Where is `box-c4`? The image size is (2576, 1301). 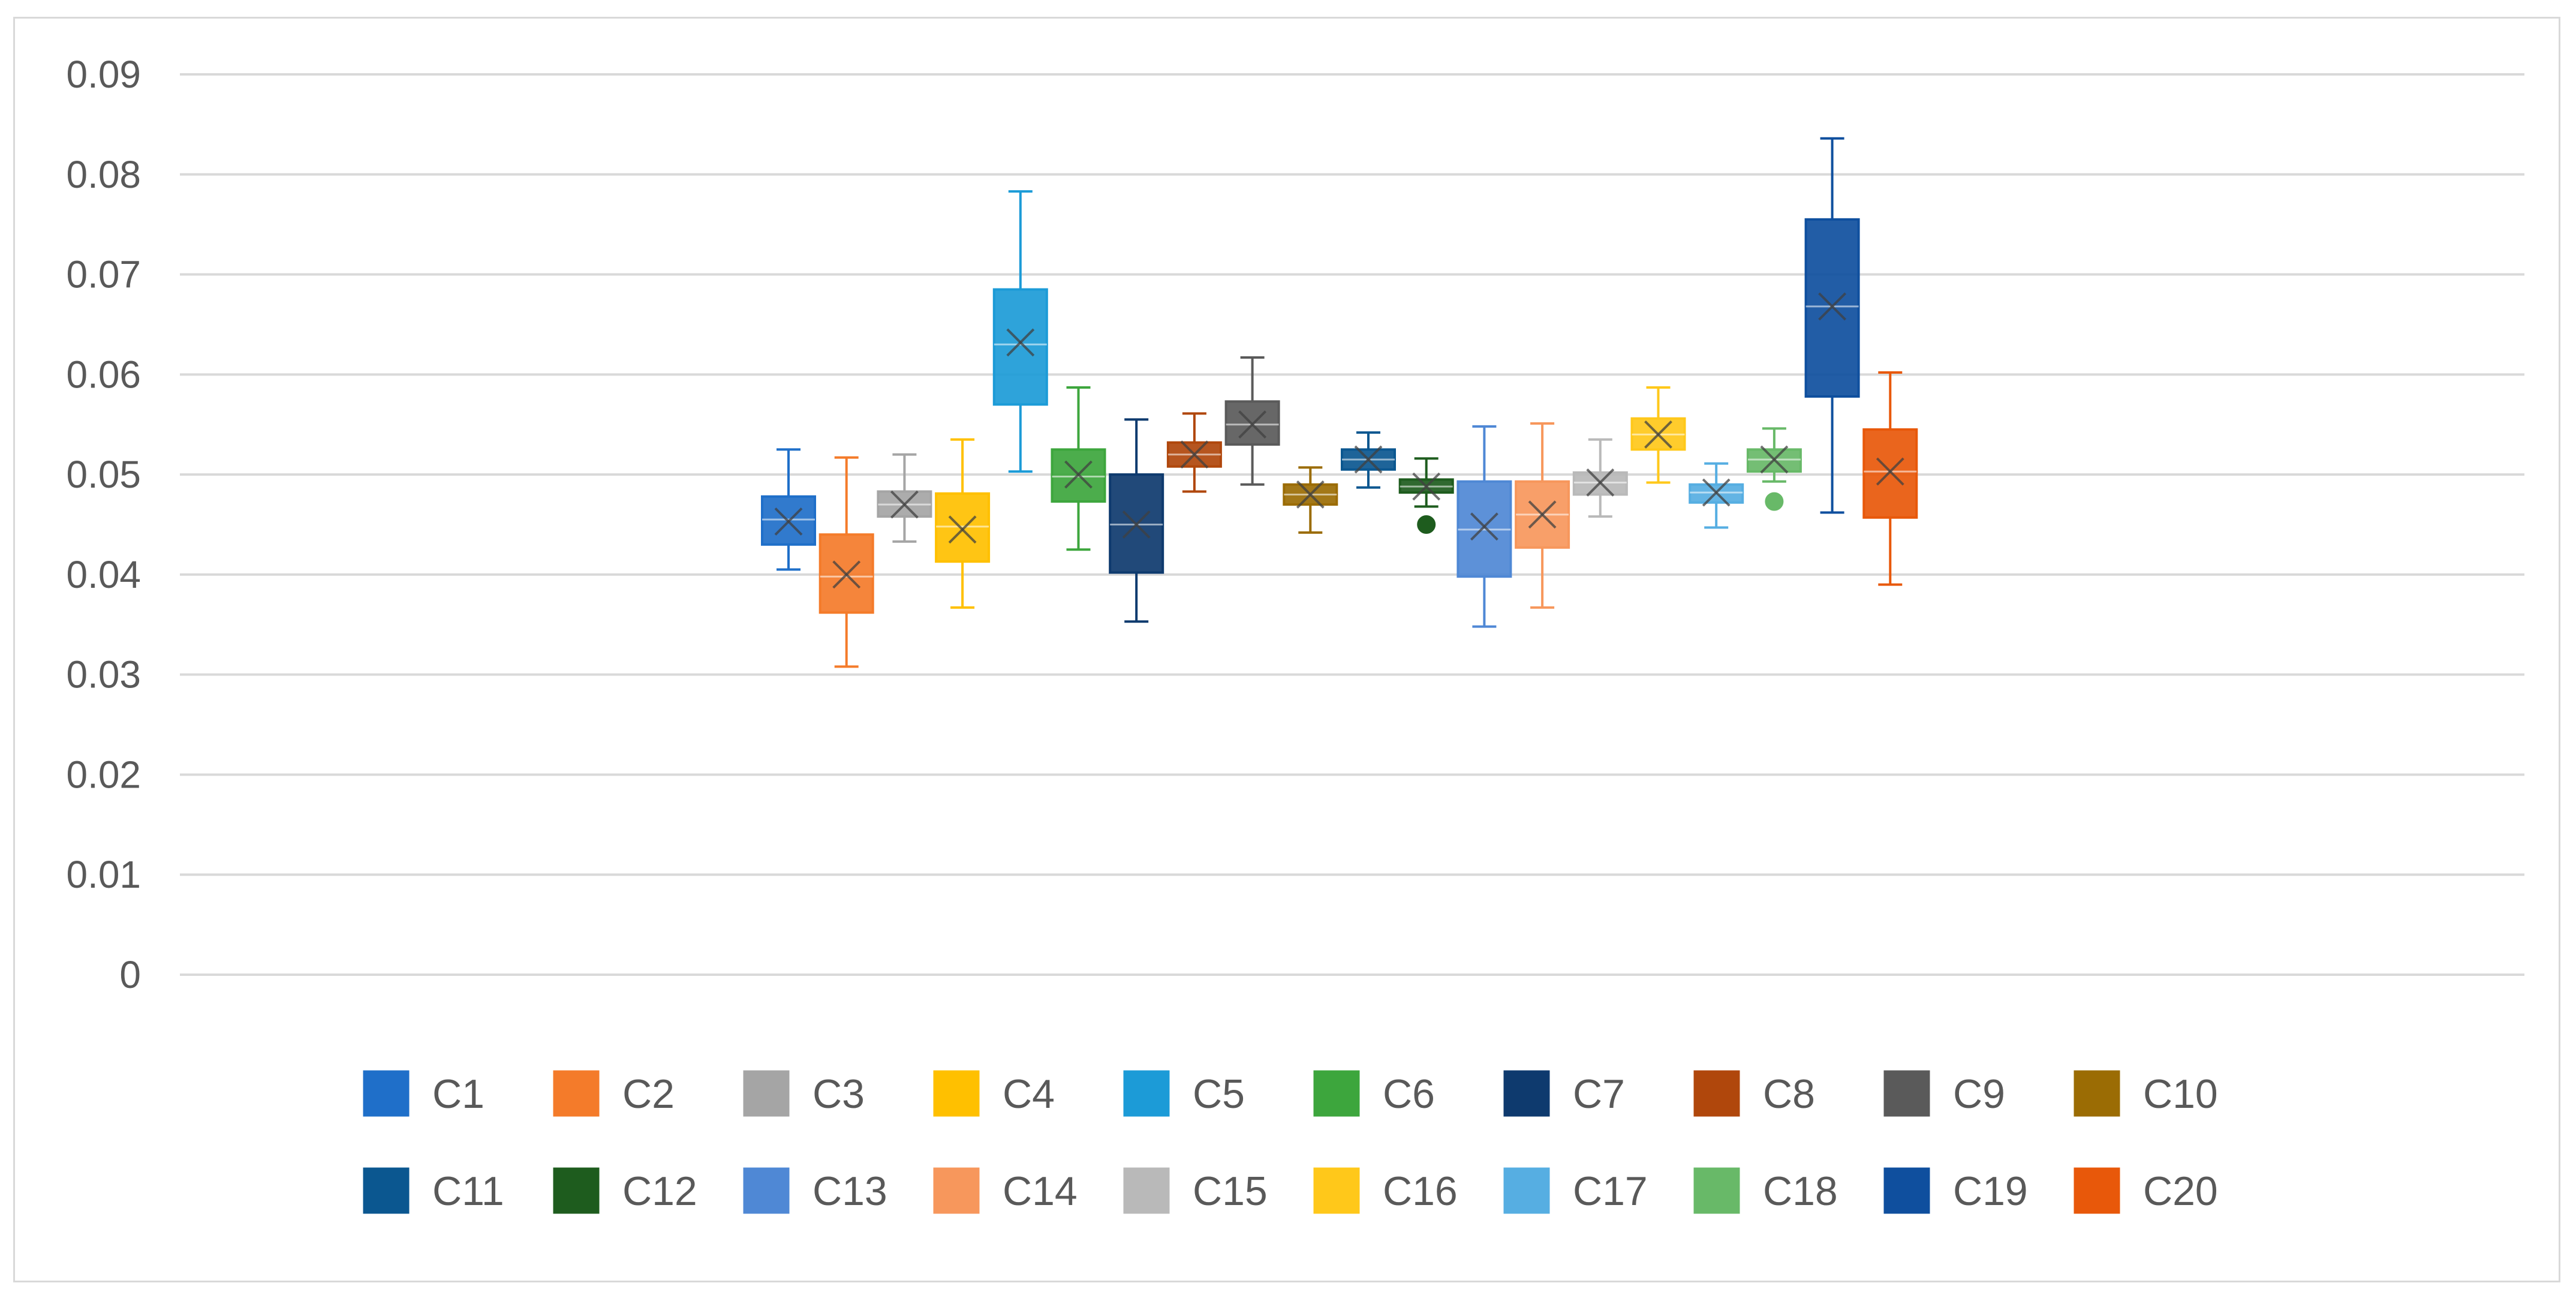 box-c4 is located at coordinates (963, 523).